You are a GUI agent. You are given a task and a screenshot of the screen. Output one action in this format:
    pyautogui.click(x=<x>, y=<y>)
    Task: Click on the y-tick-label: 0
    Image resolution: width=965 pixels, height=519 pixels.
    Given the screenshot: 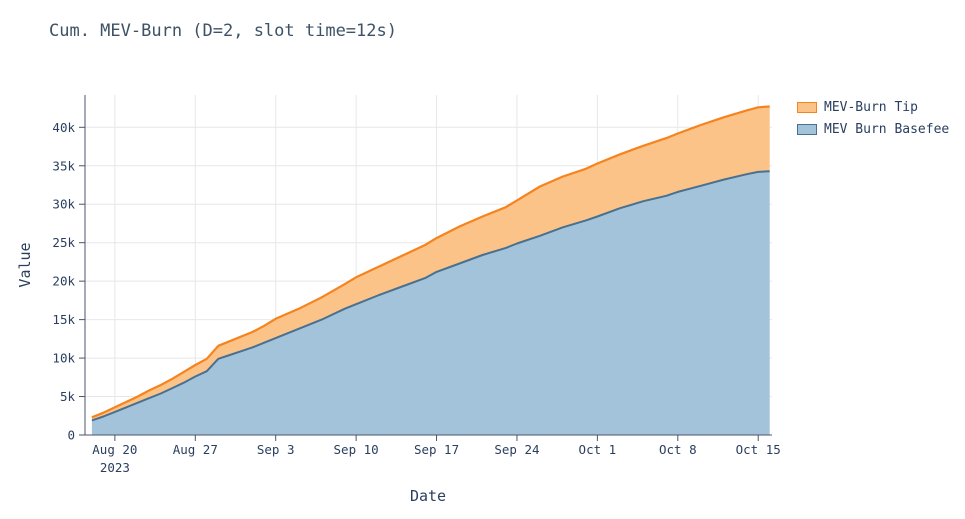 What is the action you would take?
    pyautogui.click(x=71, y=435)
    